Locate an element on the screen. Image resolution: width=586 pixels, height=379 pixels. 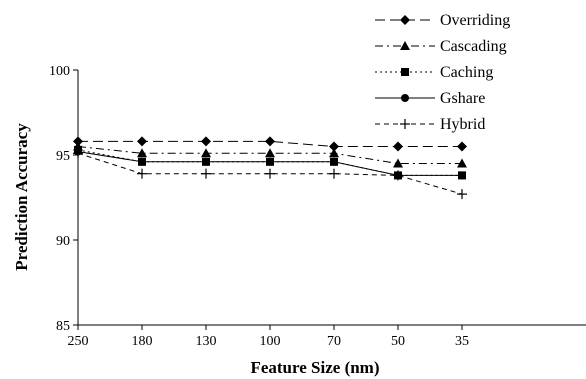
legend-label: Hybrid is located at coordinates (462, 124).